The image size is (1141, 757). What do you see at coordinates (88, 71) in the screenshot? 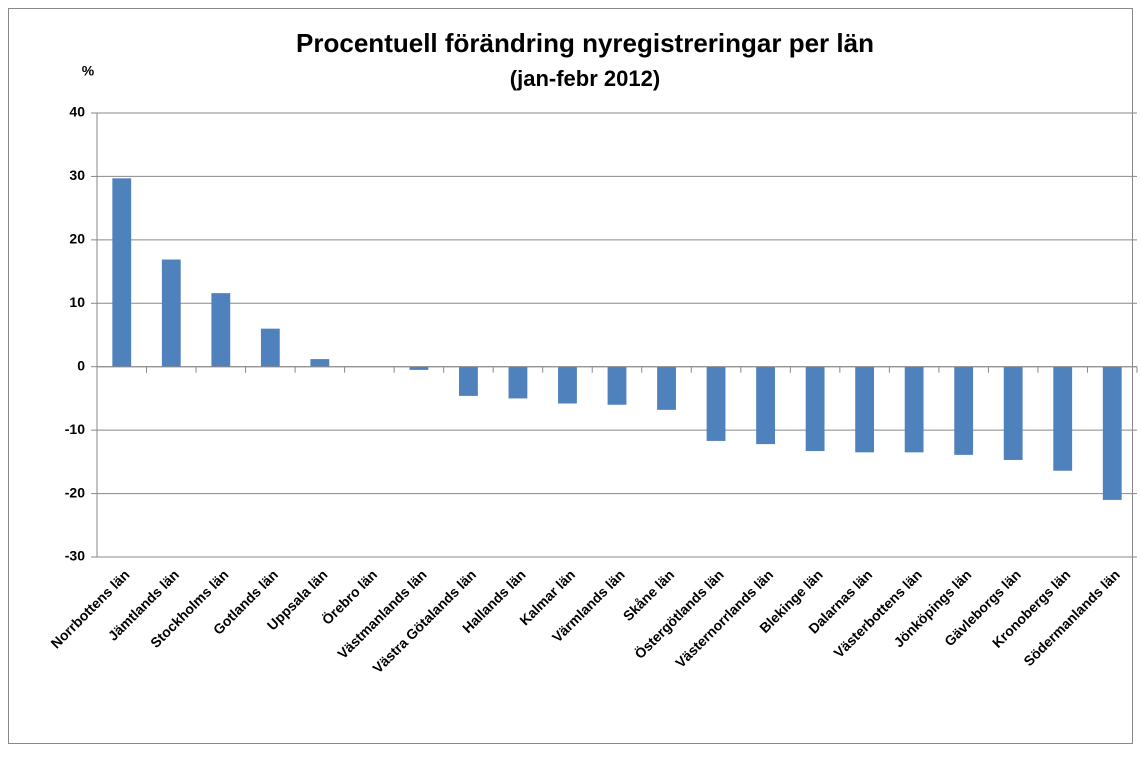
I see `y-axis-label: %` at bounding box center [88, 71].